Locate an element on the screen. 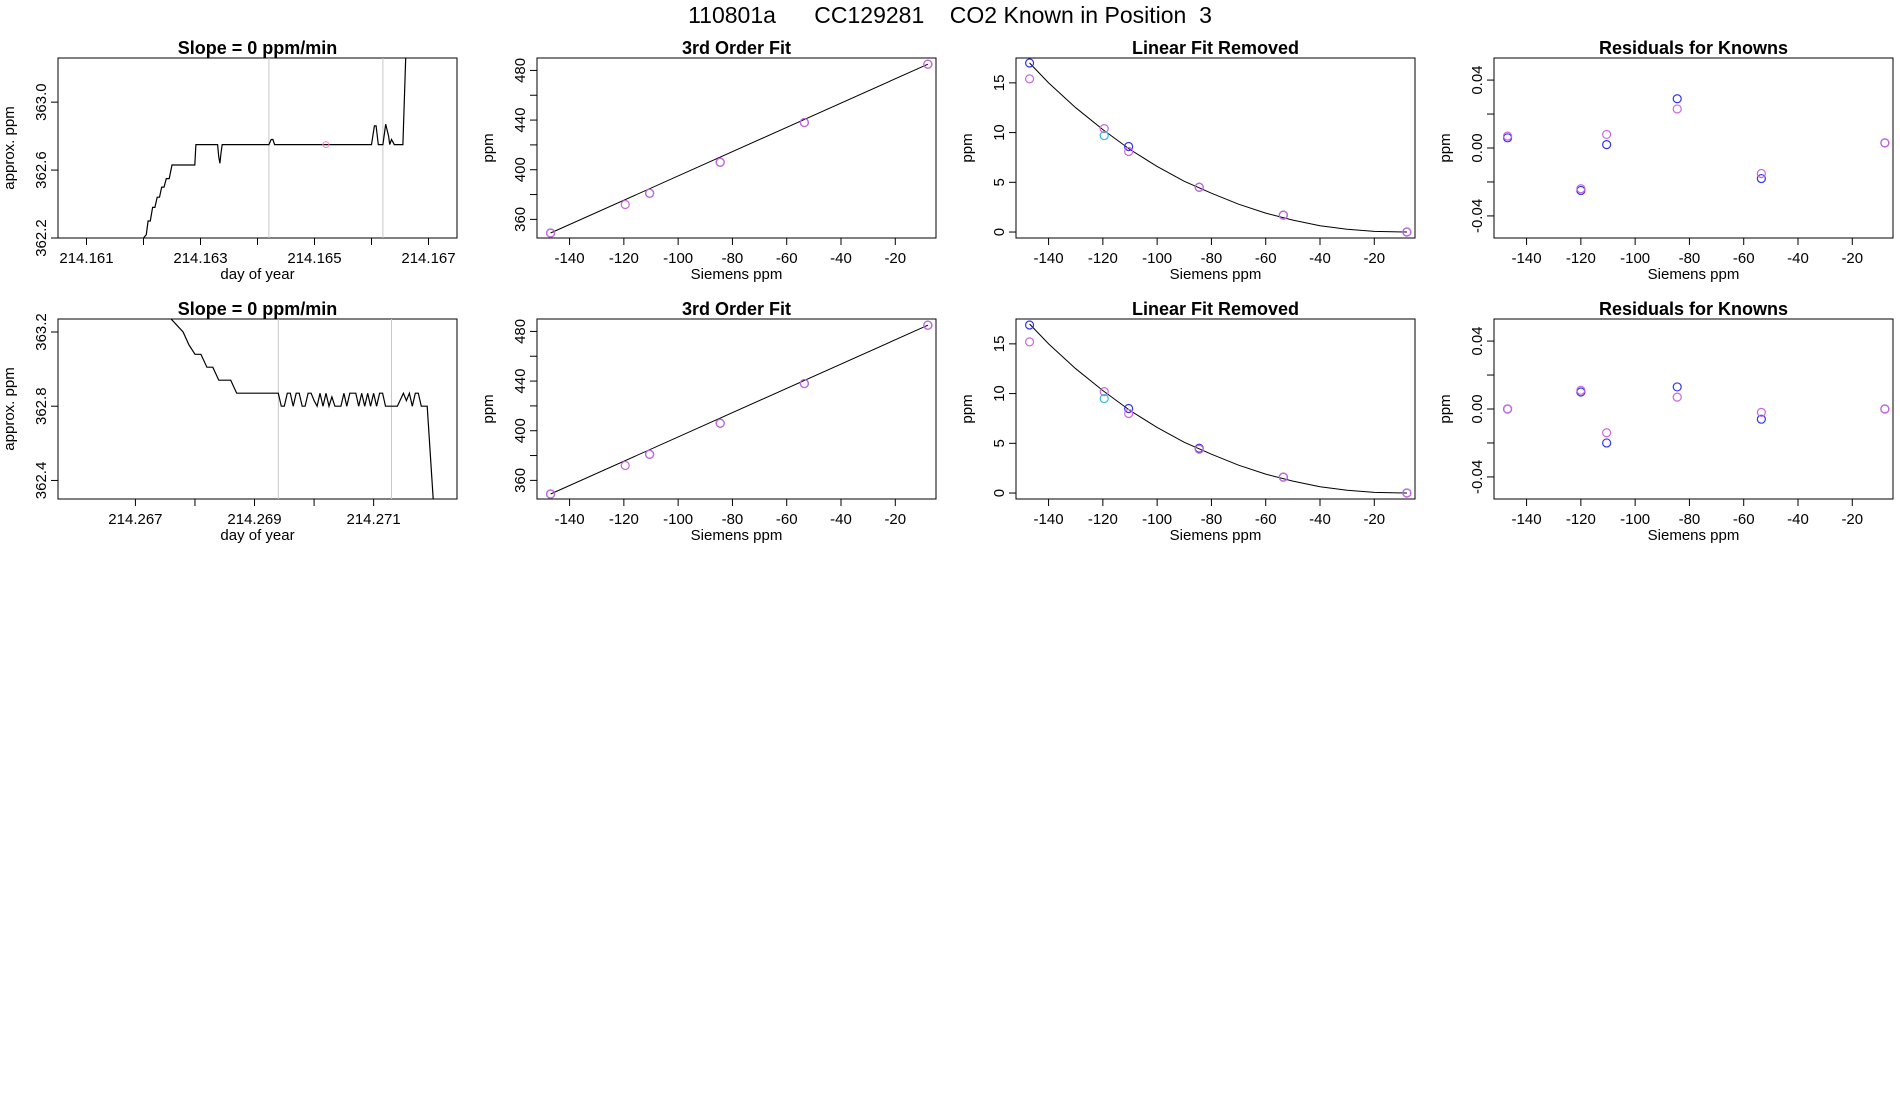 The image size is (1900, 1100). series-line is located at coordinates (302, 409).